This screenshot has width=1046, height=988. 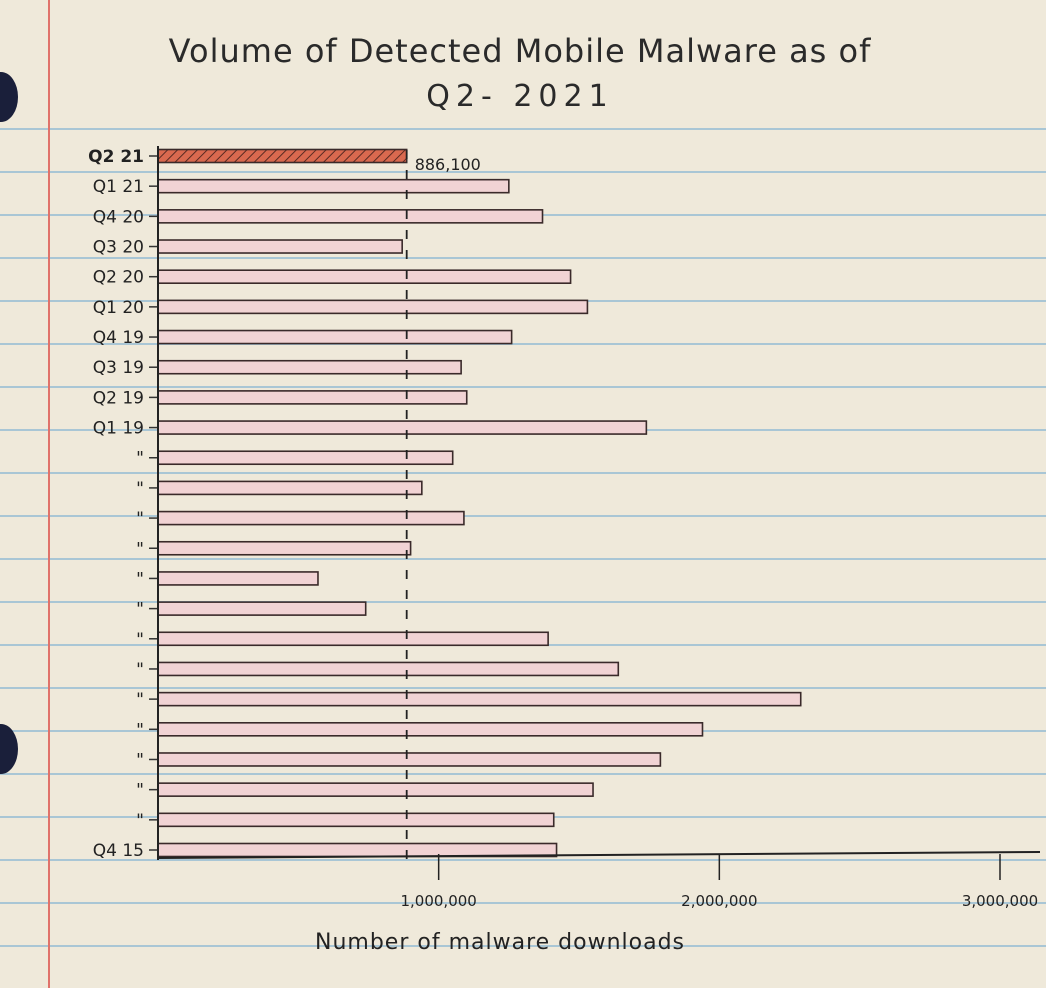 What do you see at coordinates (140, 760) in the screenshot?
I see `category-label-20: "` at bounding box center [140, 760].